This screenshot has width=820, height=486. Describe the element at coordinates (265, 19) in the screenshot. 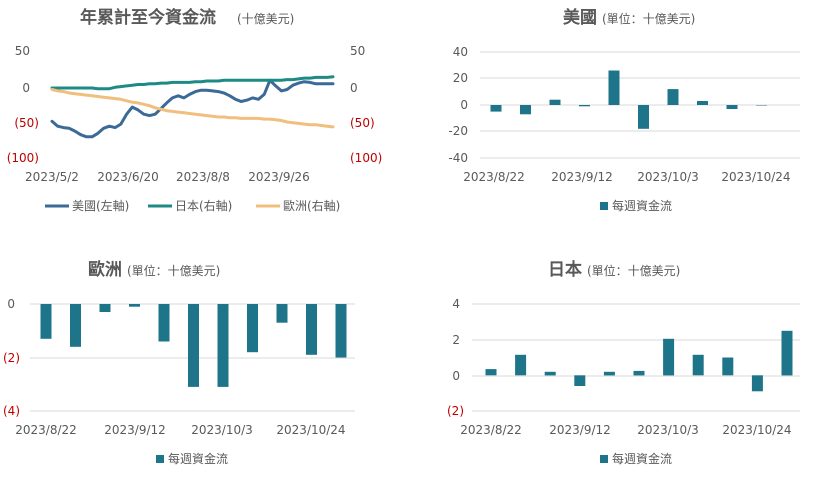

I see `chart-subtitle: (十億美元)` at that location.